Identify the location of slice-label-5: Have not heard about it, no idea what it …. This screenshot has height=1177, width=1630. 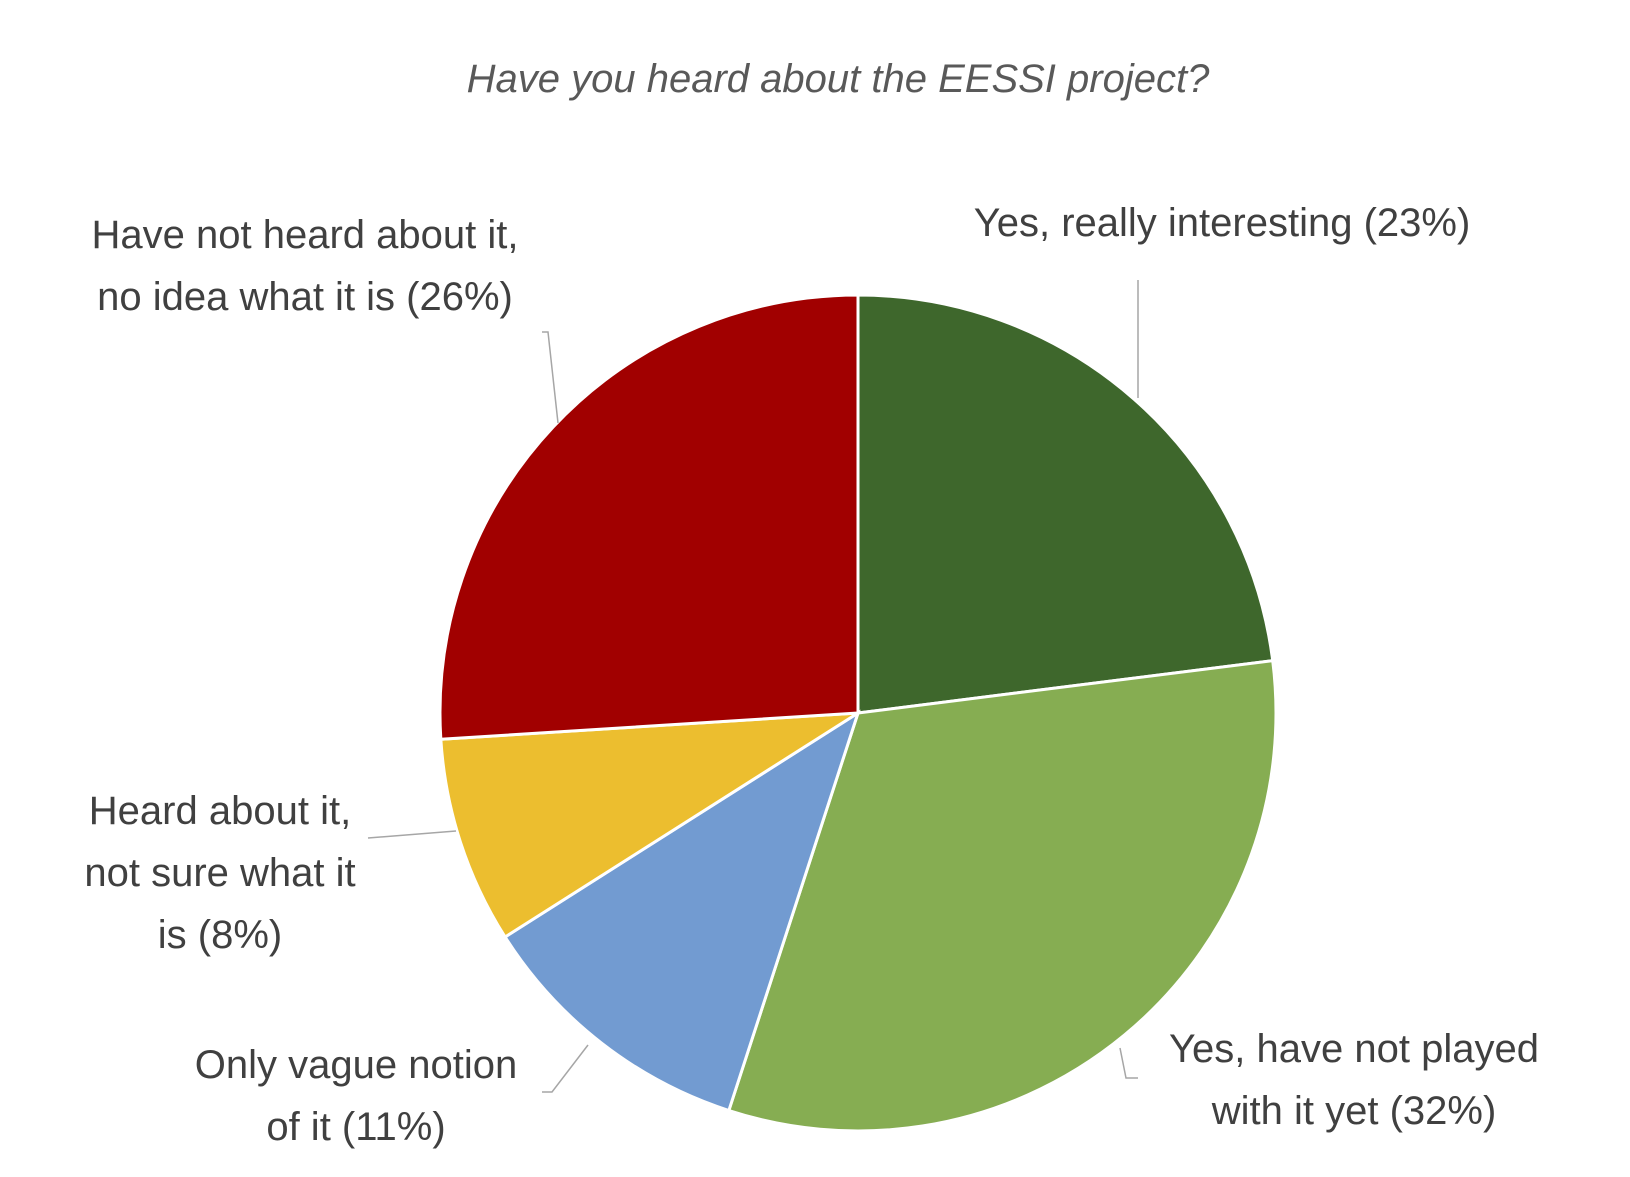
(305, 266).